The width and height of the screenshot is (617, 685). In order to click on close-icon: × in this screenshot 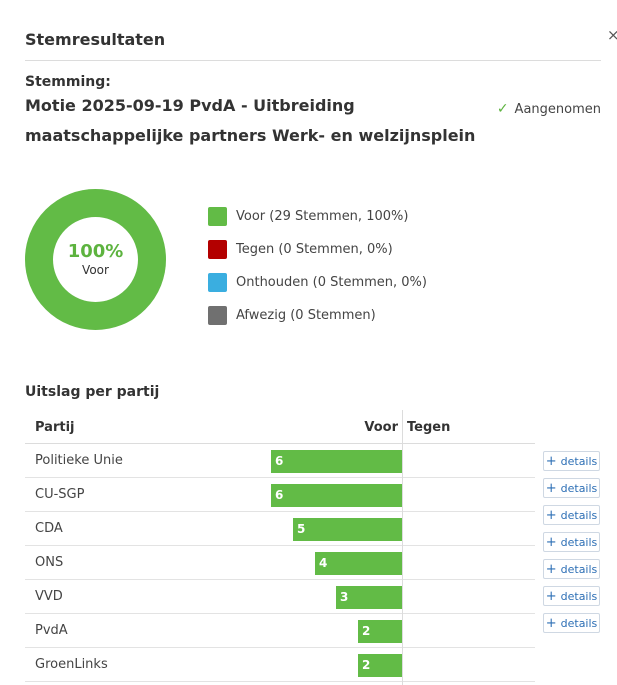, I will do `click(612, 35)`.